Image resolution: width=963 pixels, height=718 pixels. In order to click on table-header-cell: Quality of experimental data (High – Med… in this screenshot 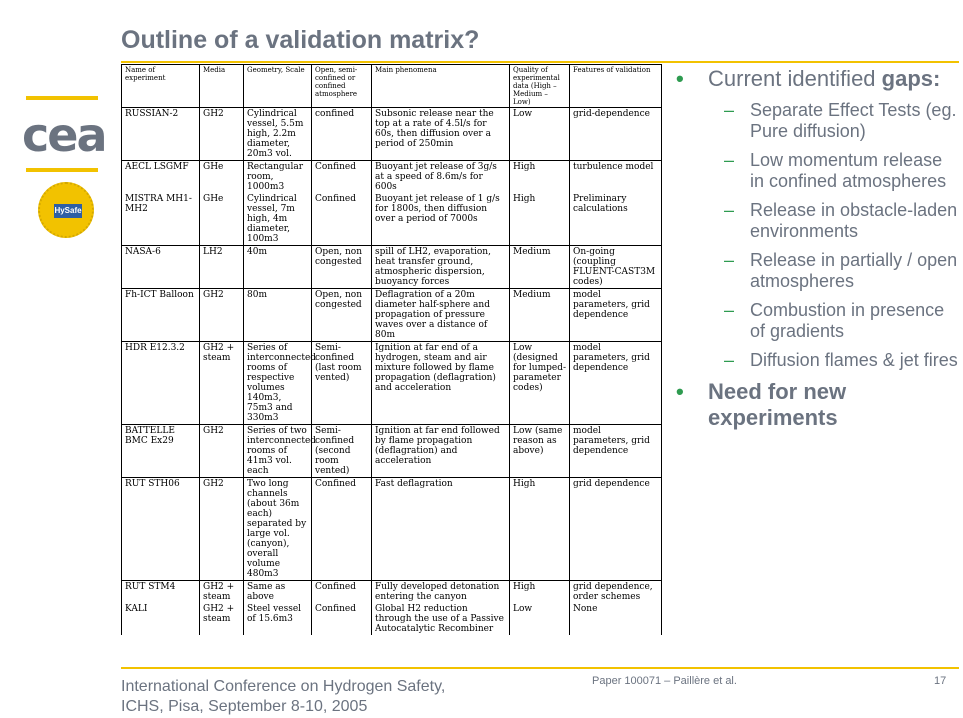, I will do `click(539, 86)`.